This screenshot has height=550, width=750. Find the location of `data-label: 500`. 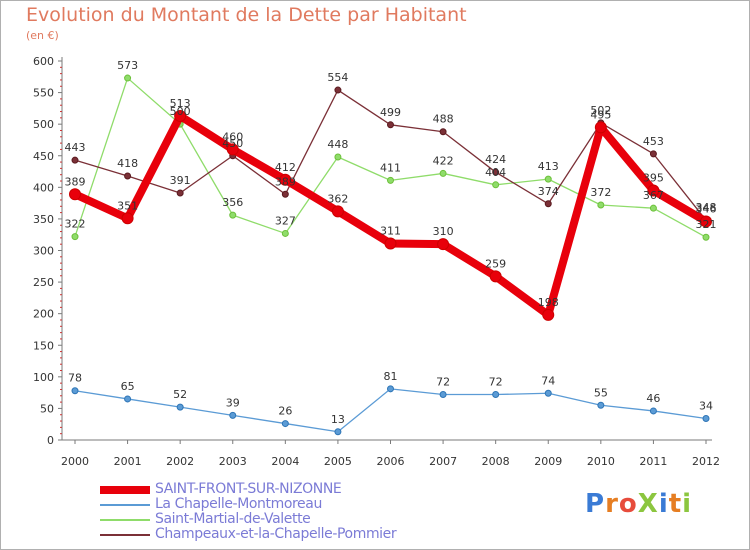

data-label: 500 is located at coordinates (180, 111).